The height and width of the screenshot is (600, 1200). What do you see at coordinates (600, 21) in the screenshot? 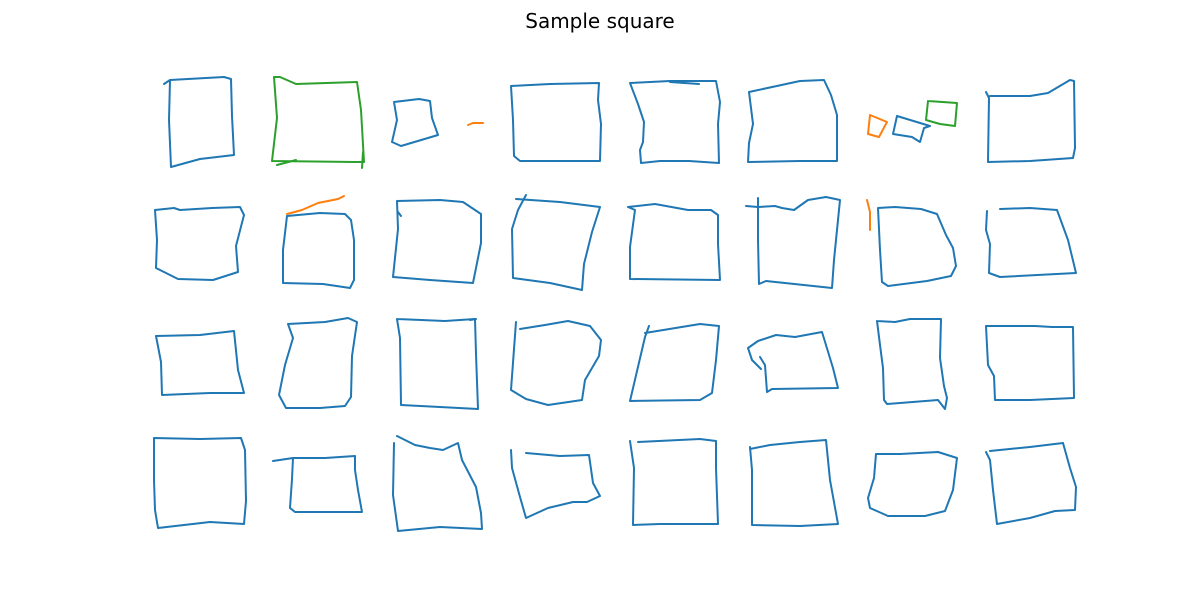
I see `figure-title: Sample square` at bounding box center [600, 21].